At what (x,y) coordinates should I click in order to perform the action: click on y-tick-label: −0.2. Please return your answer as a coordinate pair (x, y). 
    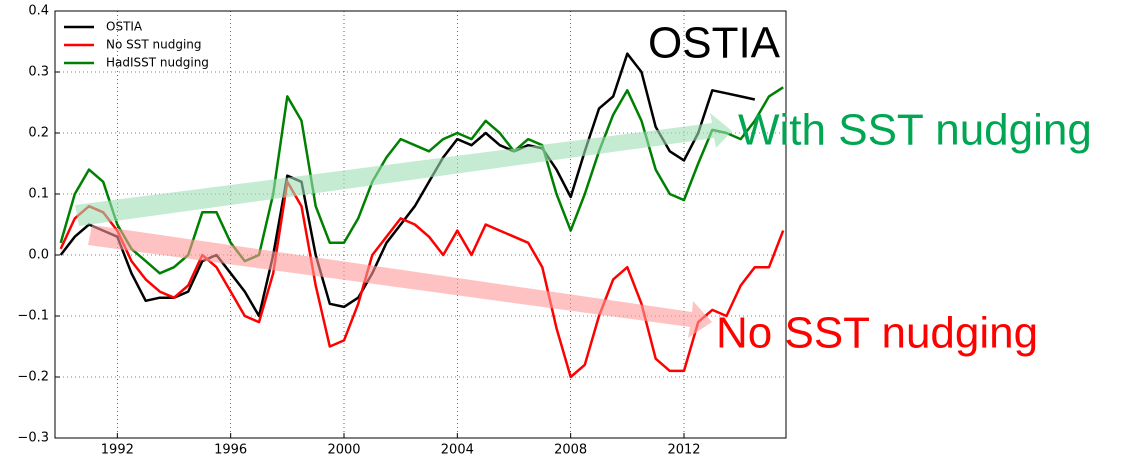
    Looking at the image, I should click on (33, 377).